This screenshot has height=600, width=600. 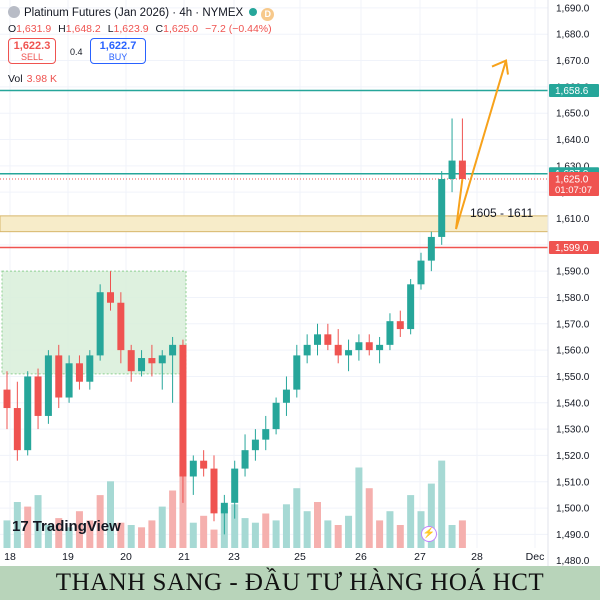 I want to click on price-tick-label: 1,530.0, so click(x=573, y=430).